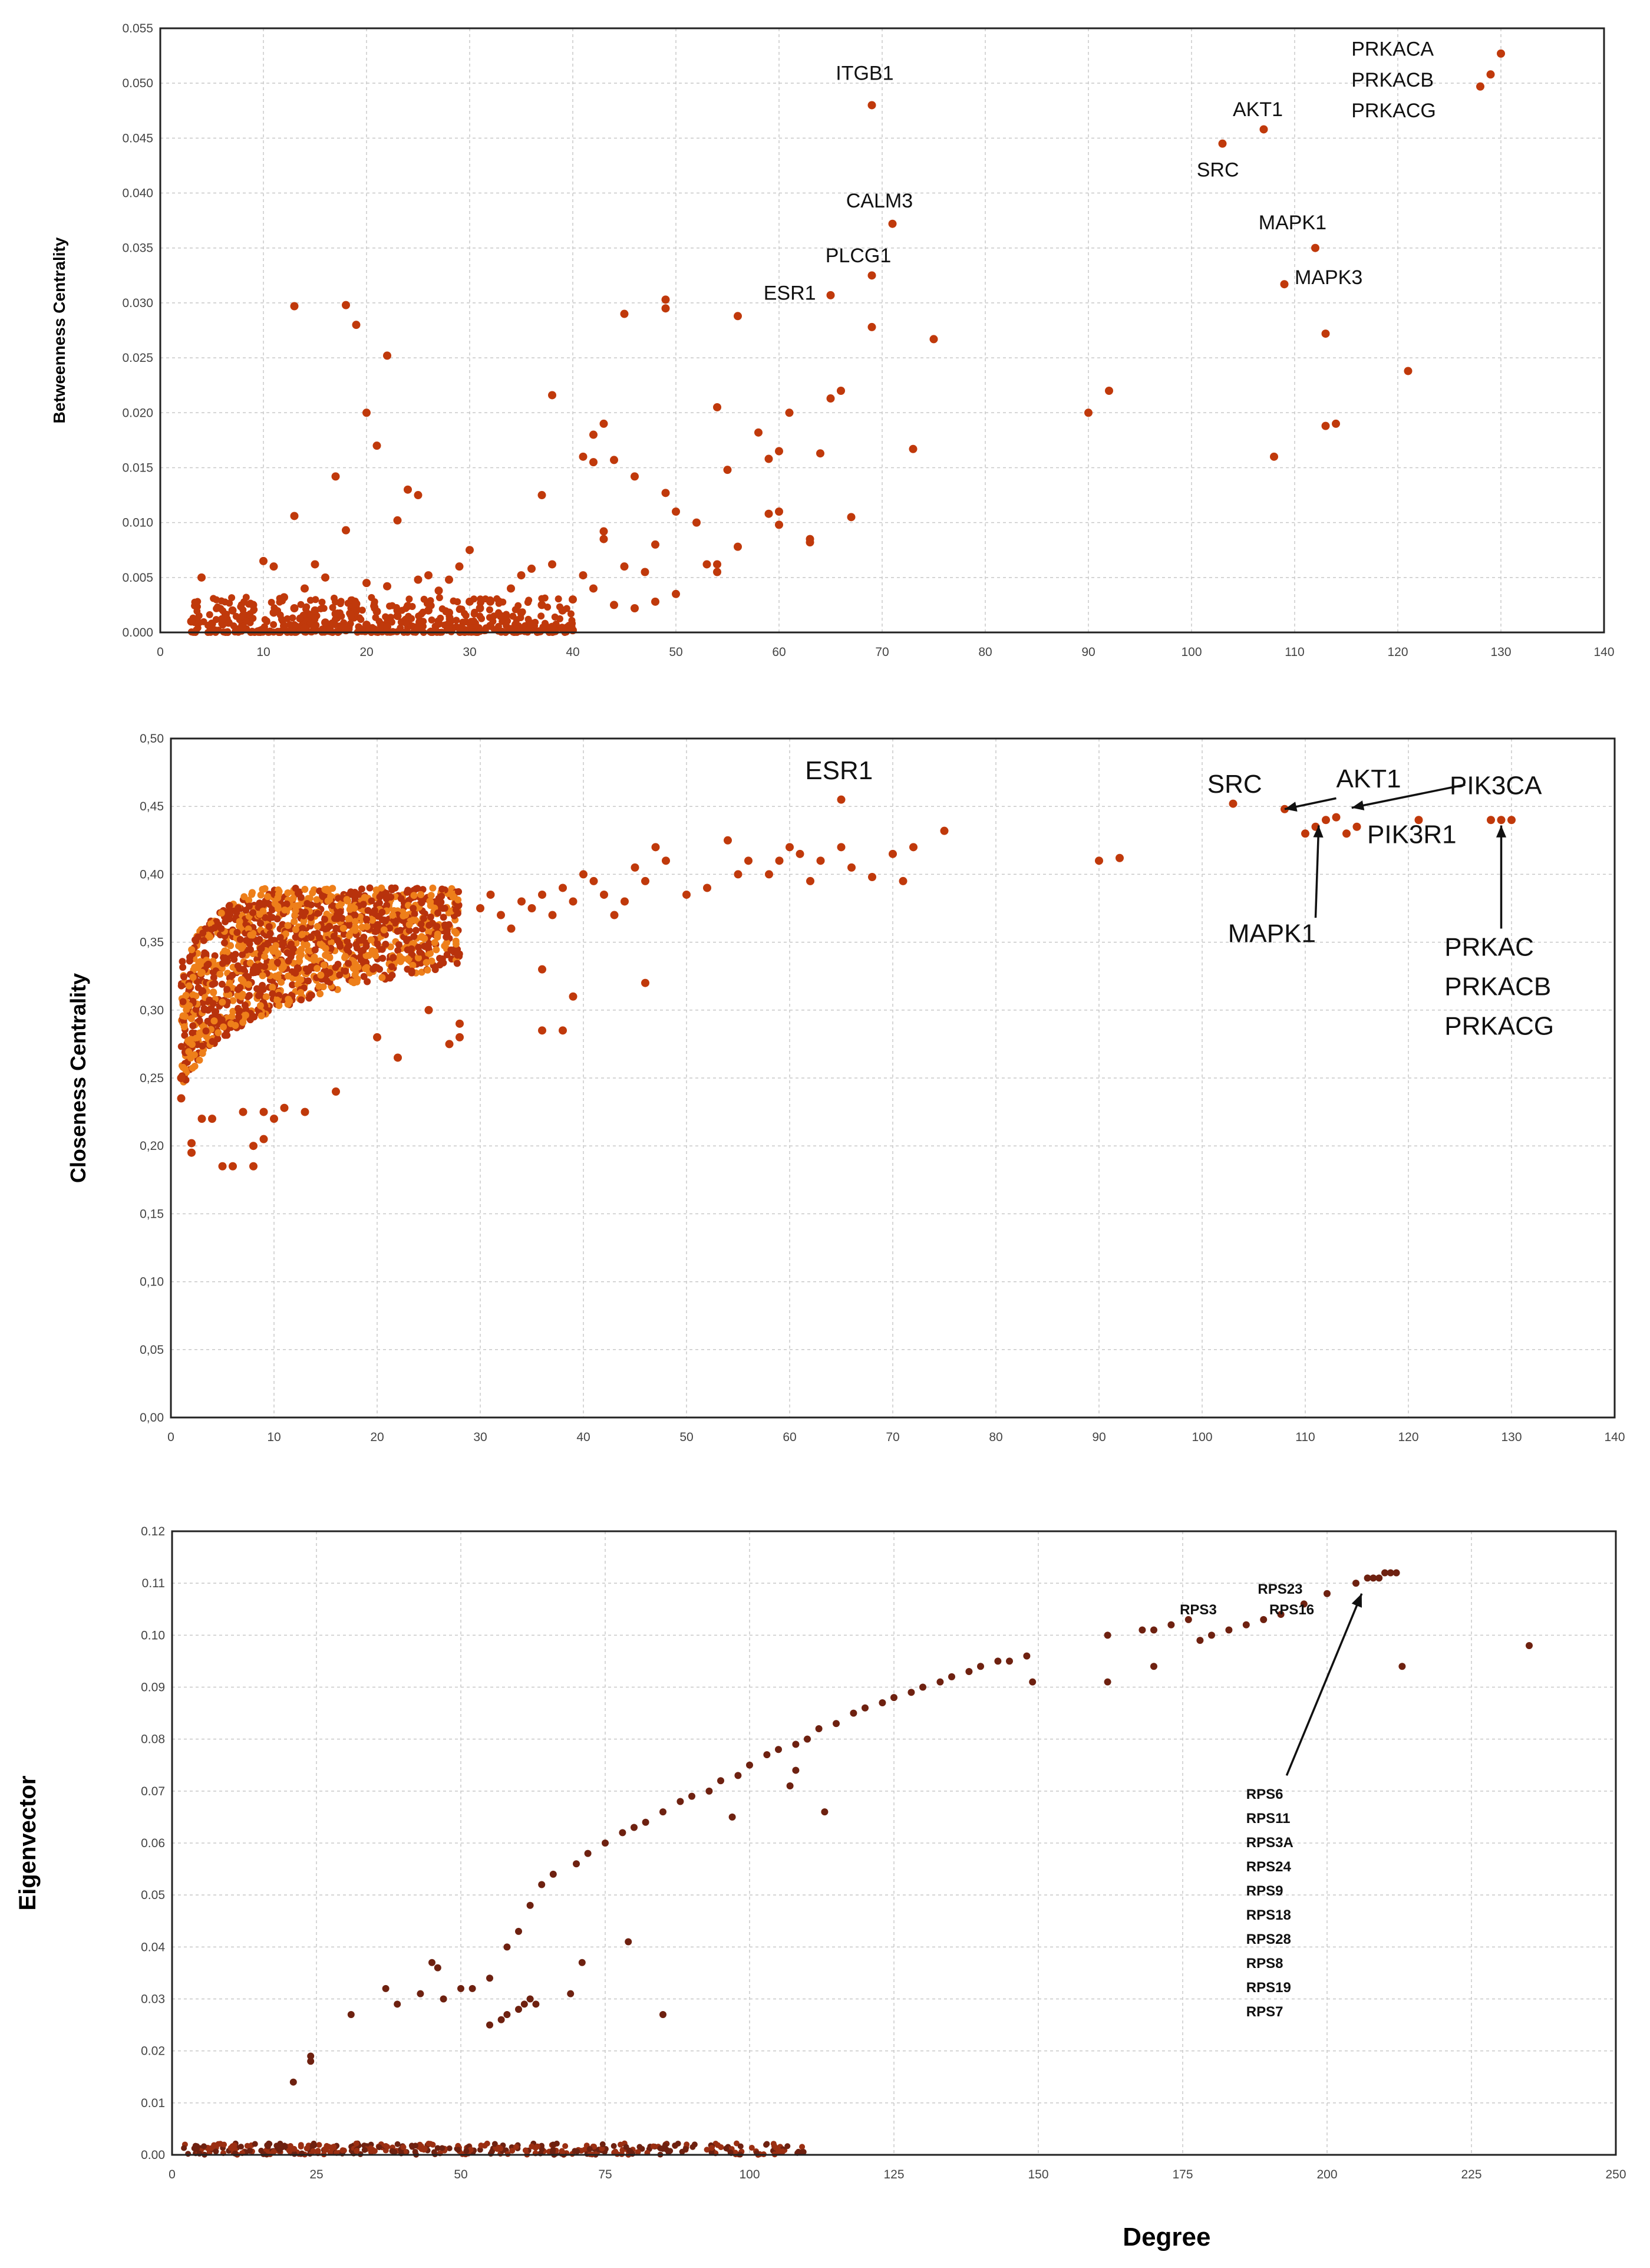 The height and width of the screenshot is (2268, 1650). What do you see at coordinates (1615, 1437) in the screenshot?
I see `x-tick-label: 140` at bounding box center [1615, 1437].